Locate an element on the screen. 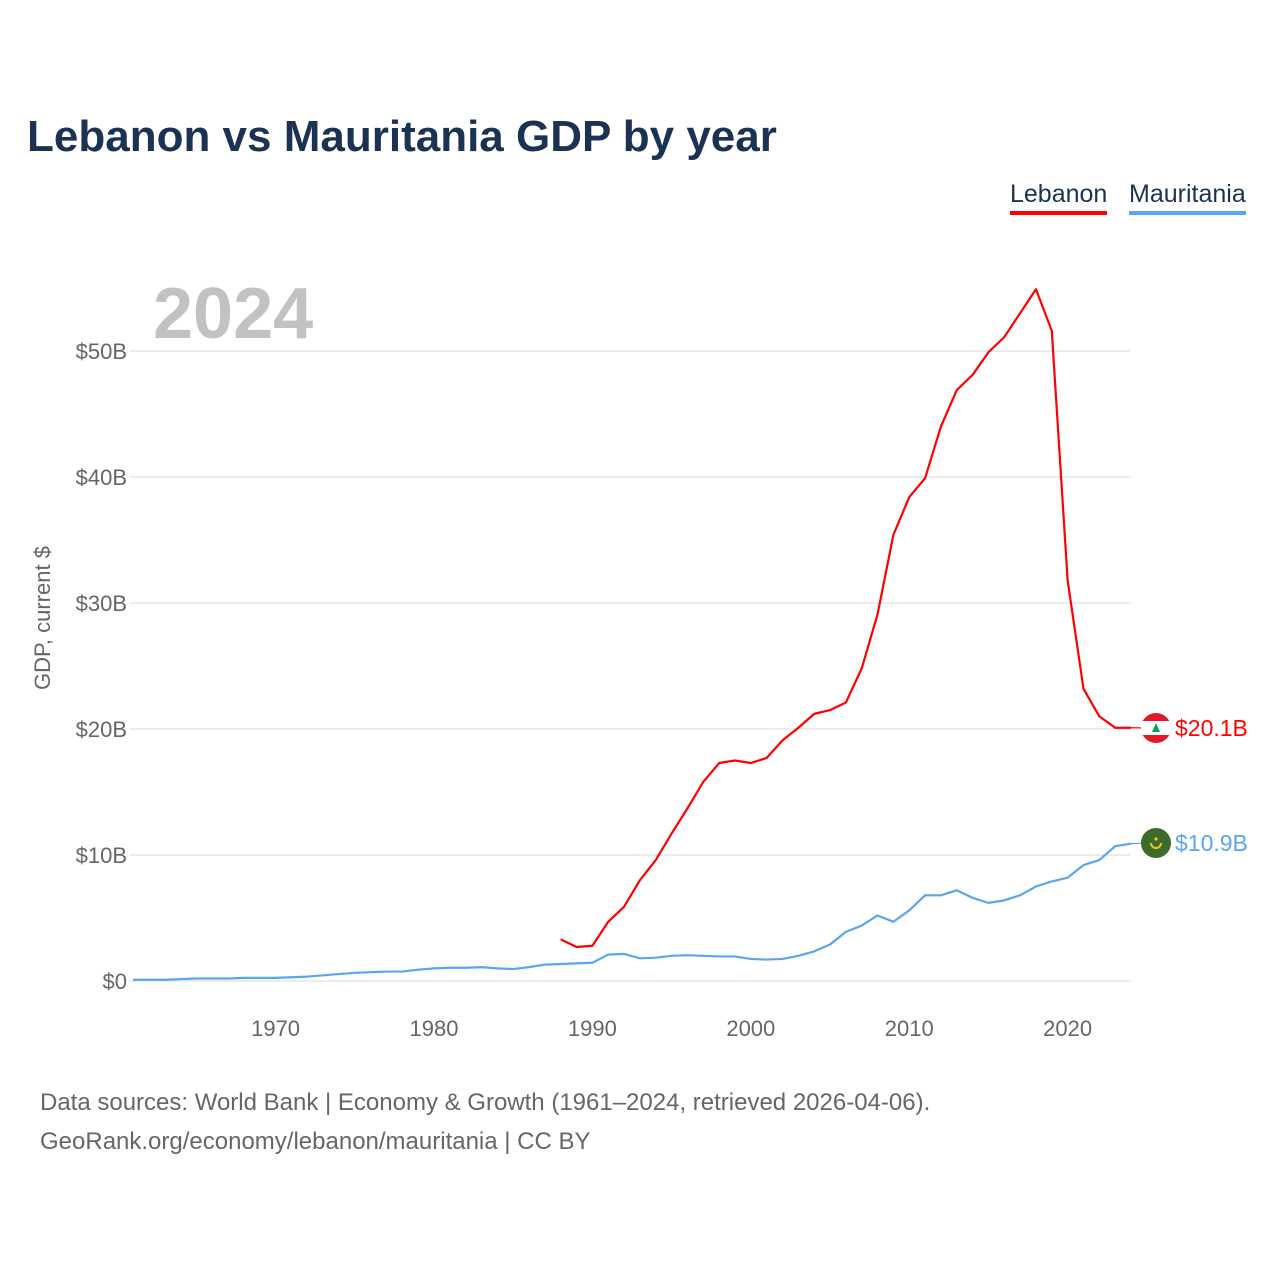  legend-mauritania: Mauritania is located at coordinates (1187, 197).